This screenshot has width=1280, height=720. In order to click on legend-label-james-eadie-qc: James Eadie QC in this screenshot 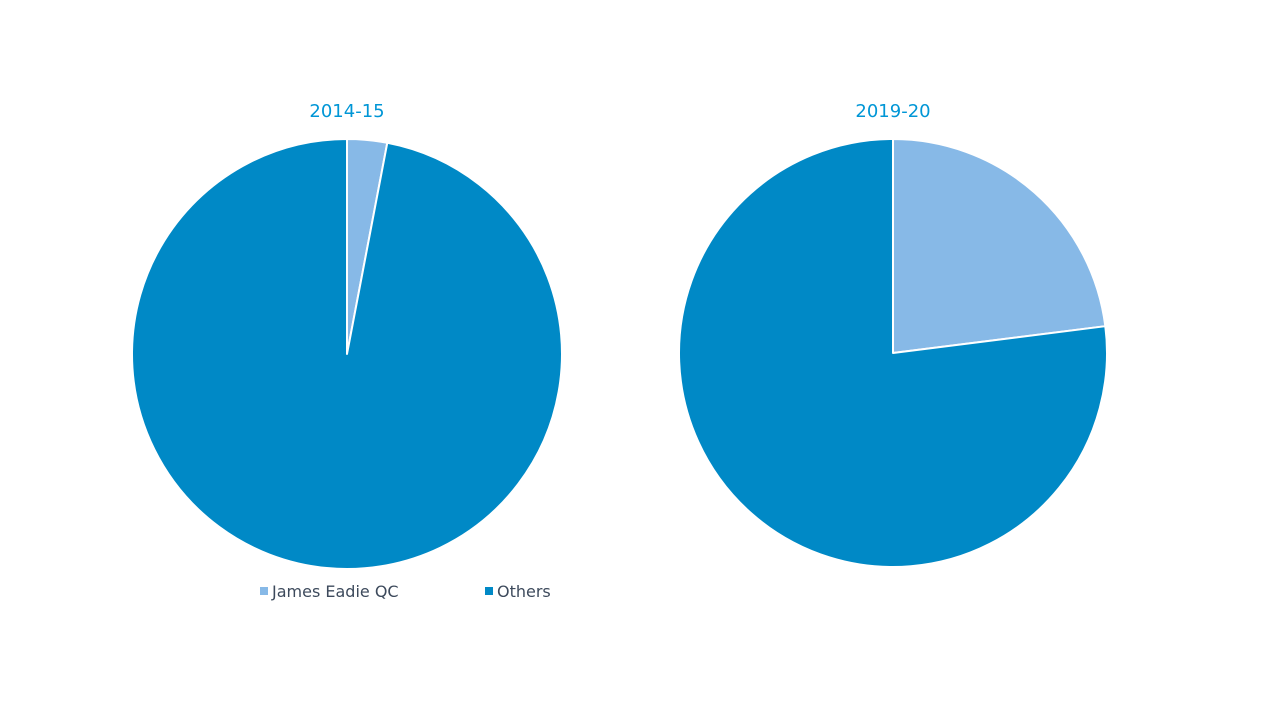, I will do `click(335, 591)`.